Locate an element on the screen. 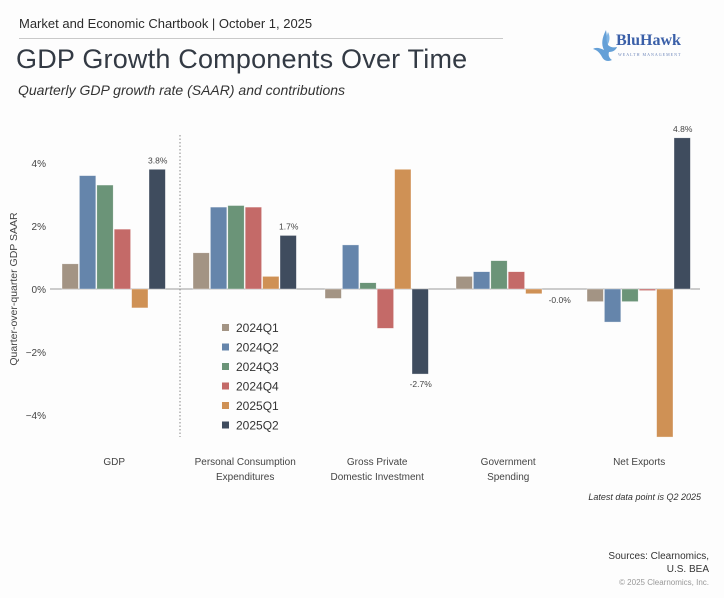 This screenshot has height=598, width=724. bar-2024q3-cat3 is located at coordinates (499, 275).